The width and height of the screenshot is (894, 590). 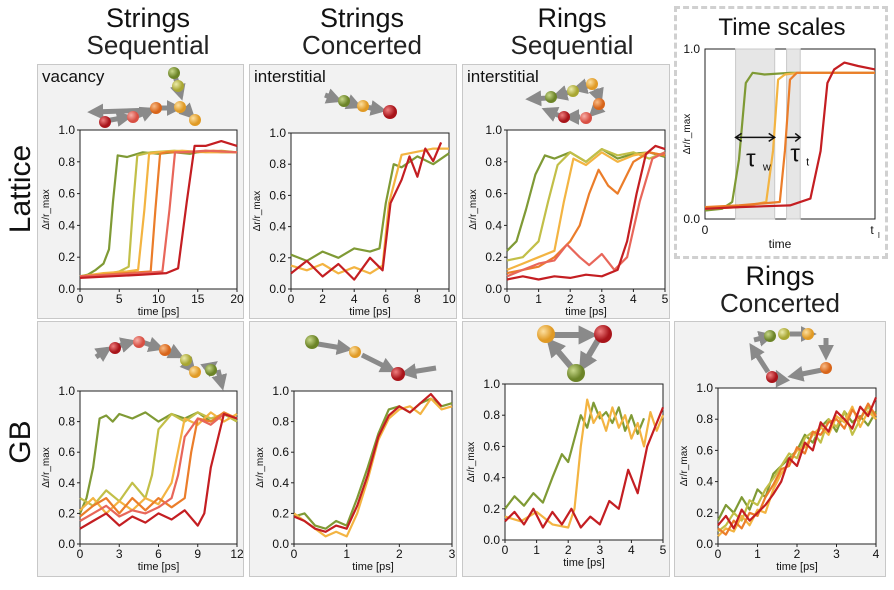 What do you see at coordinates (751, 158) in the screenshot?
I see `tau-w-label: τ` at bounding box center [751, 158].